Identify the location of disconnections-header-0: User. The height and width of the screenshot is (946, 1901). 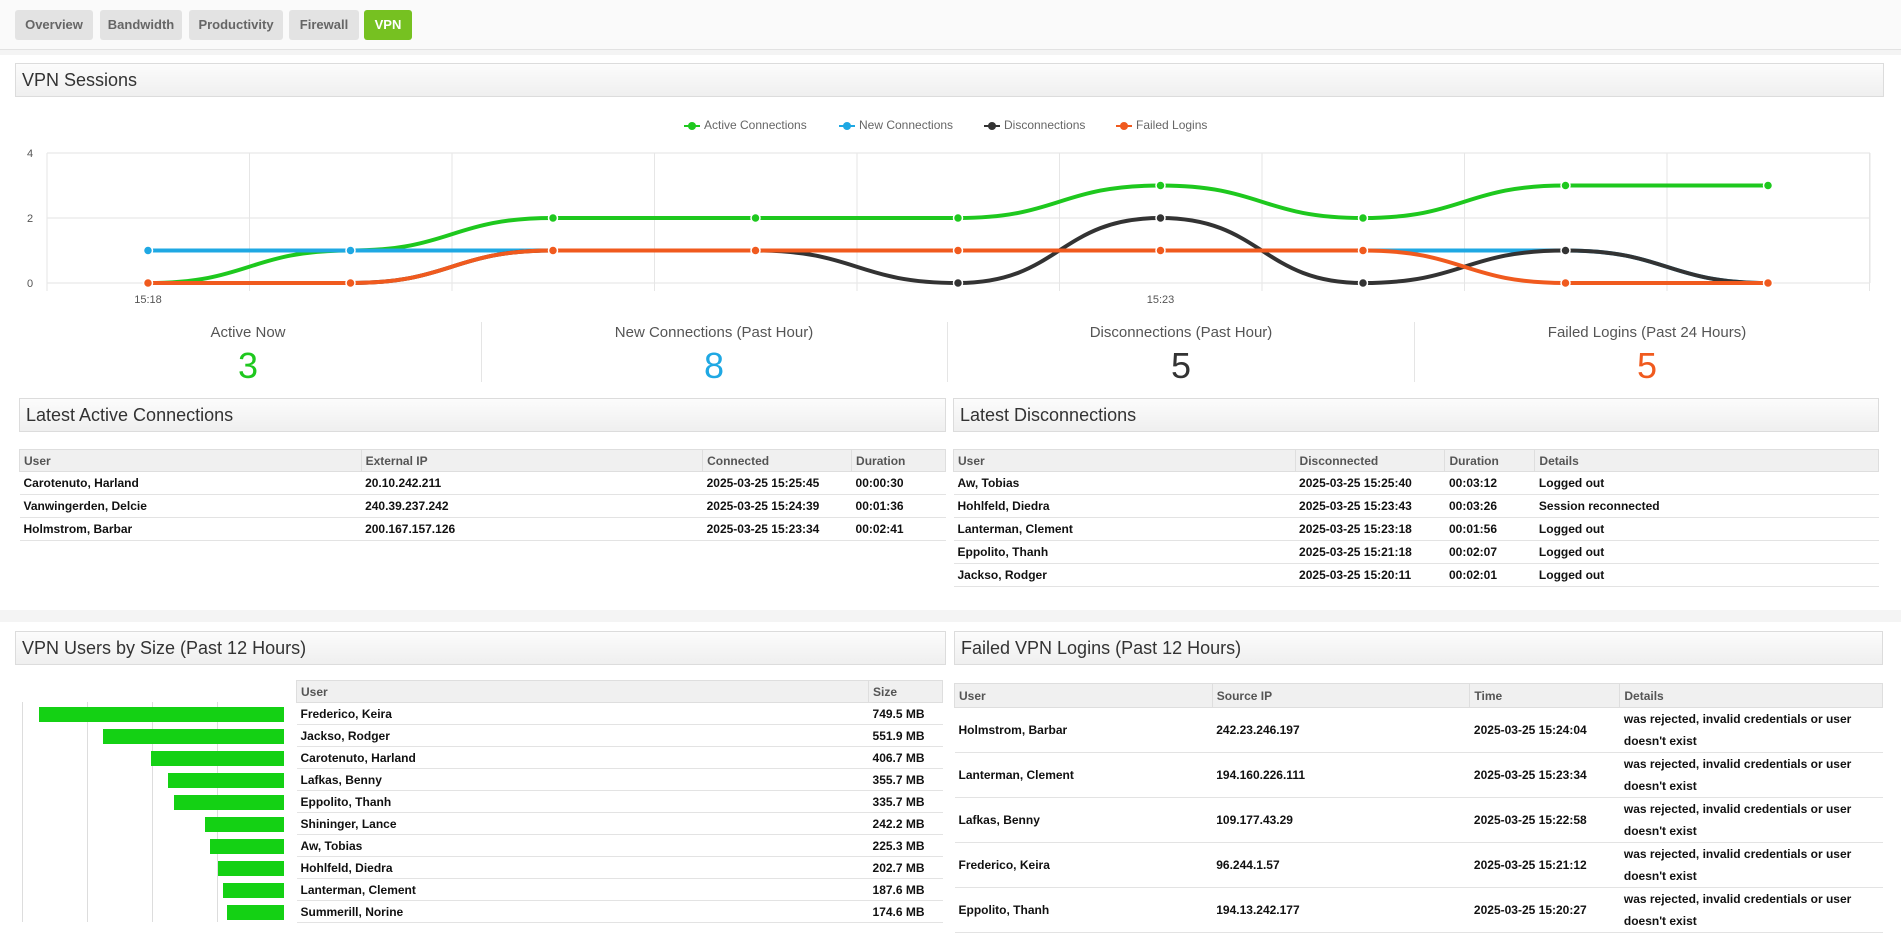
(1124, 460).